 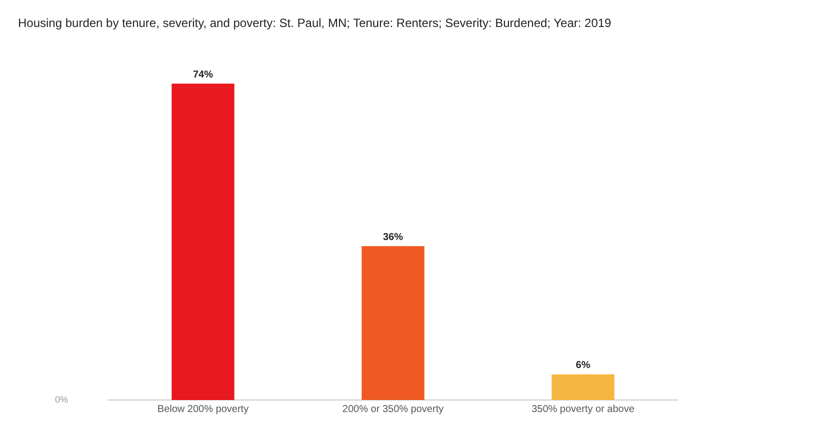 I want to click on data-label: 6%, so click(x=583, y=366).